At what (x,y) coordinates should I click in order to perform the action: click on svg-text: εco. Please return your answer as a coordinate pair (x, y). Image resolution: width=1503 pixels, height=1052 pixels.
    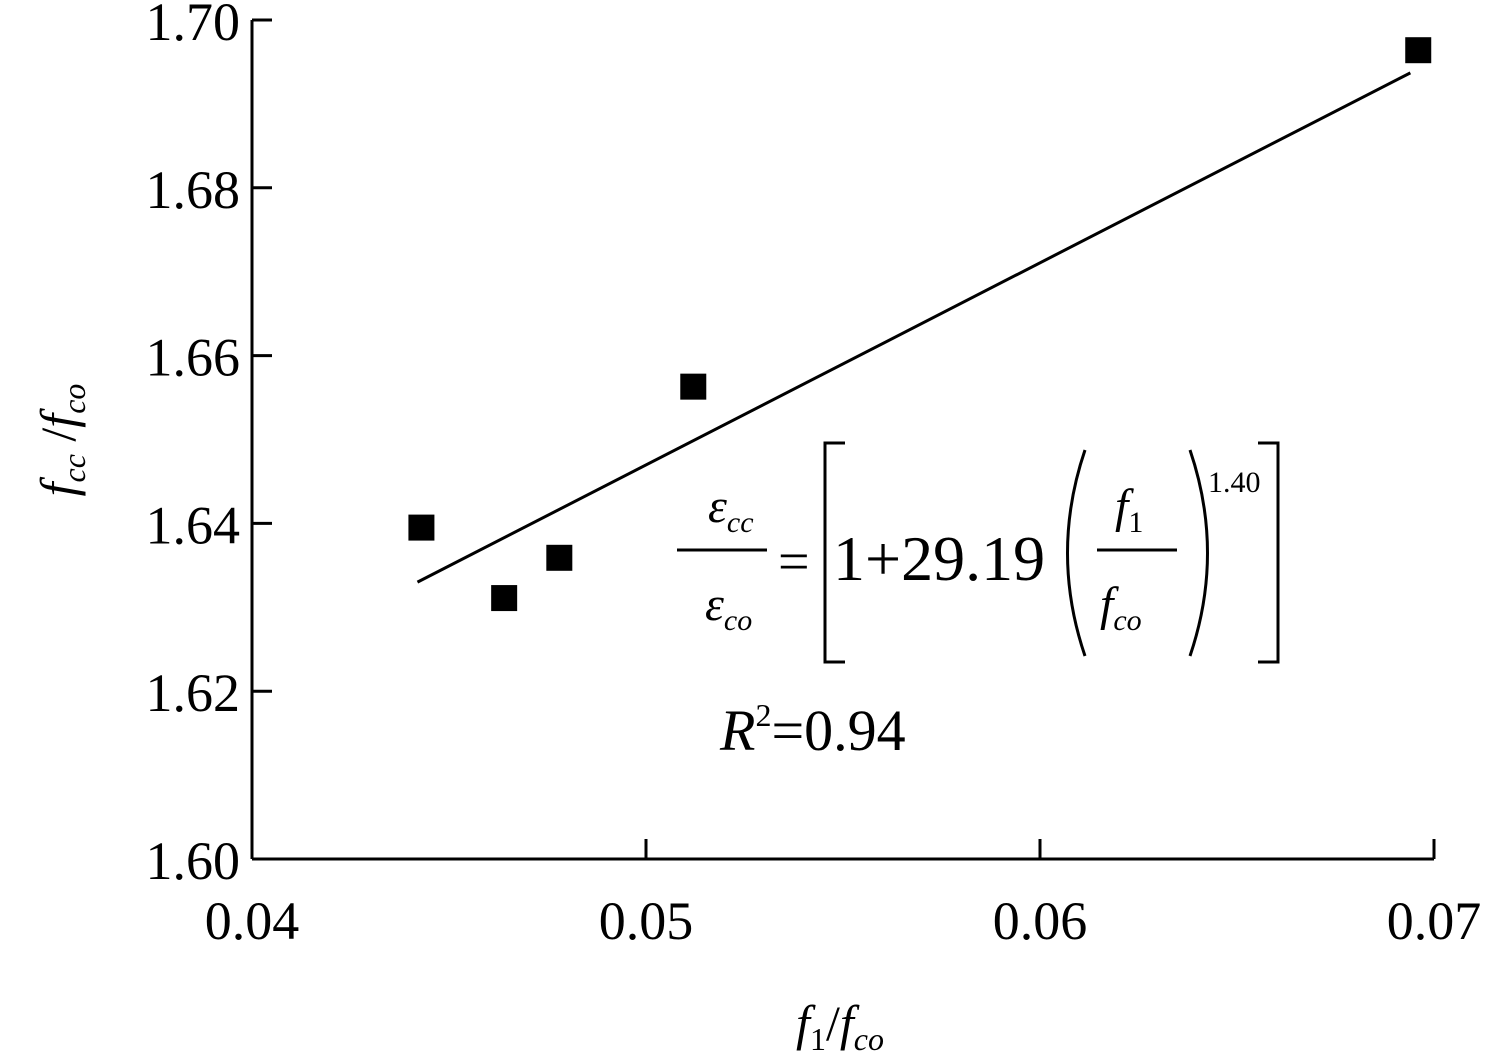
    Looking at the image, I should click on (728, 607).